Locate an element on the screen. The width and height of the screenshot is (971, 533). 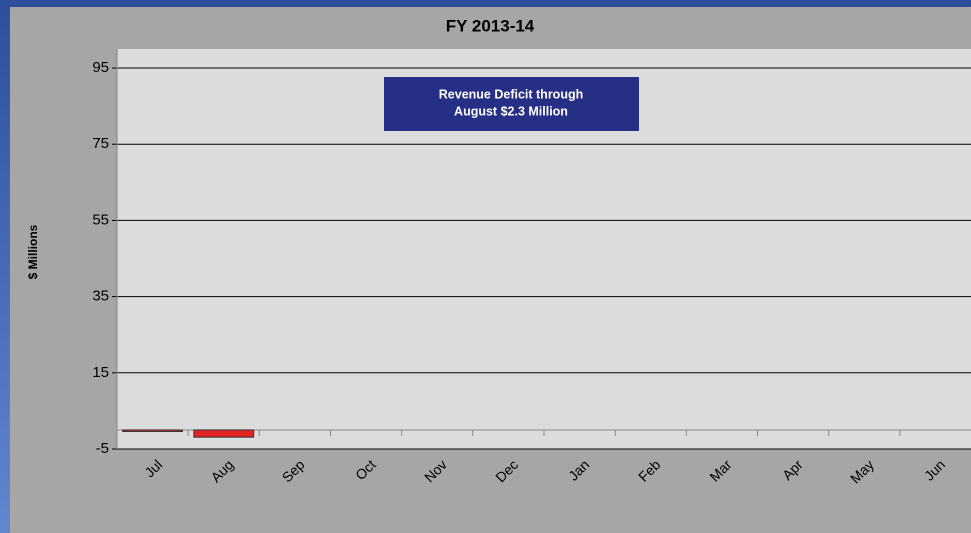
annotation: August $2.3 Million is located at coordinates (511, 111).